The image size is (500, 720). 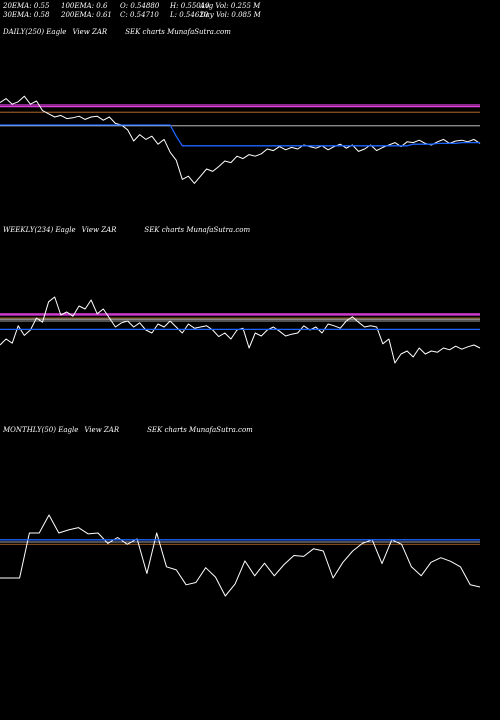 I want to click on day-vol-label: Day Vol: 0.085 M, so click(x=230, y=15).